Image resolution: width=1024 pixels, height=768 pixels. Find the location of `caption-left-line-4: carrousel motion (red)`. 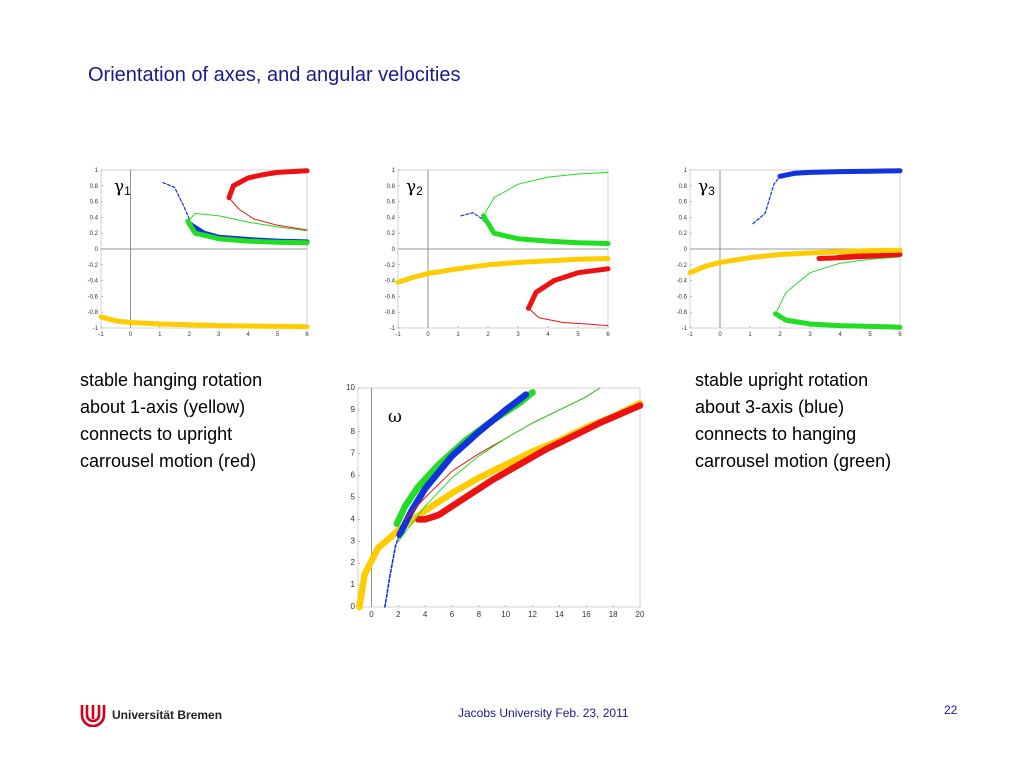

caption-left-line-4: carrousel motion (red) is located at coordinates (168, 461).